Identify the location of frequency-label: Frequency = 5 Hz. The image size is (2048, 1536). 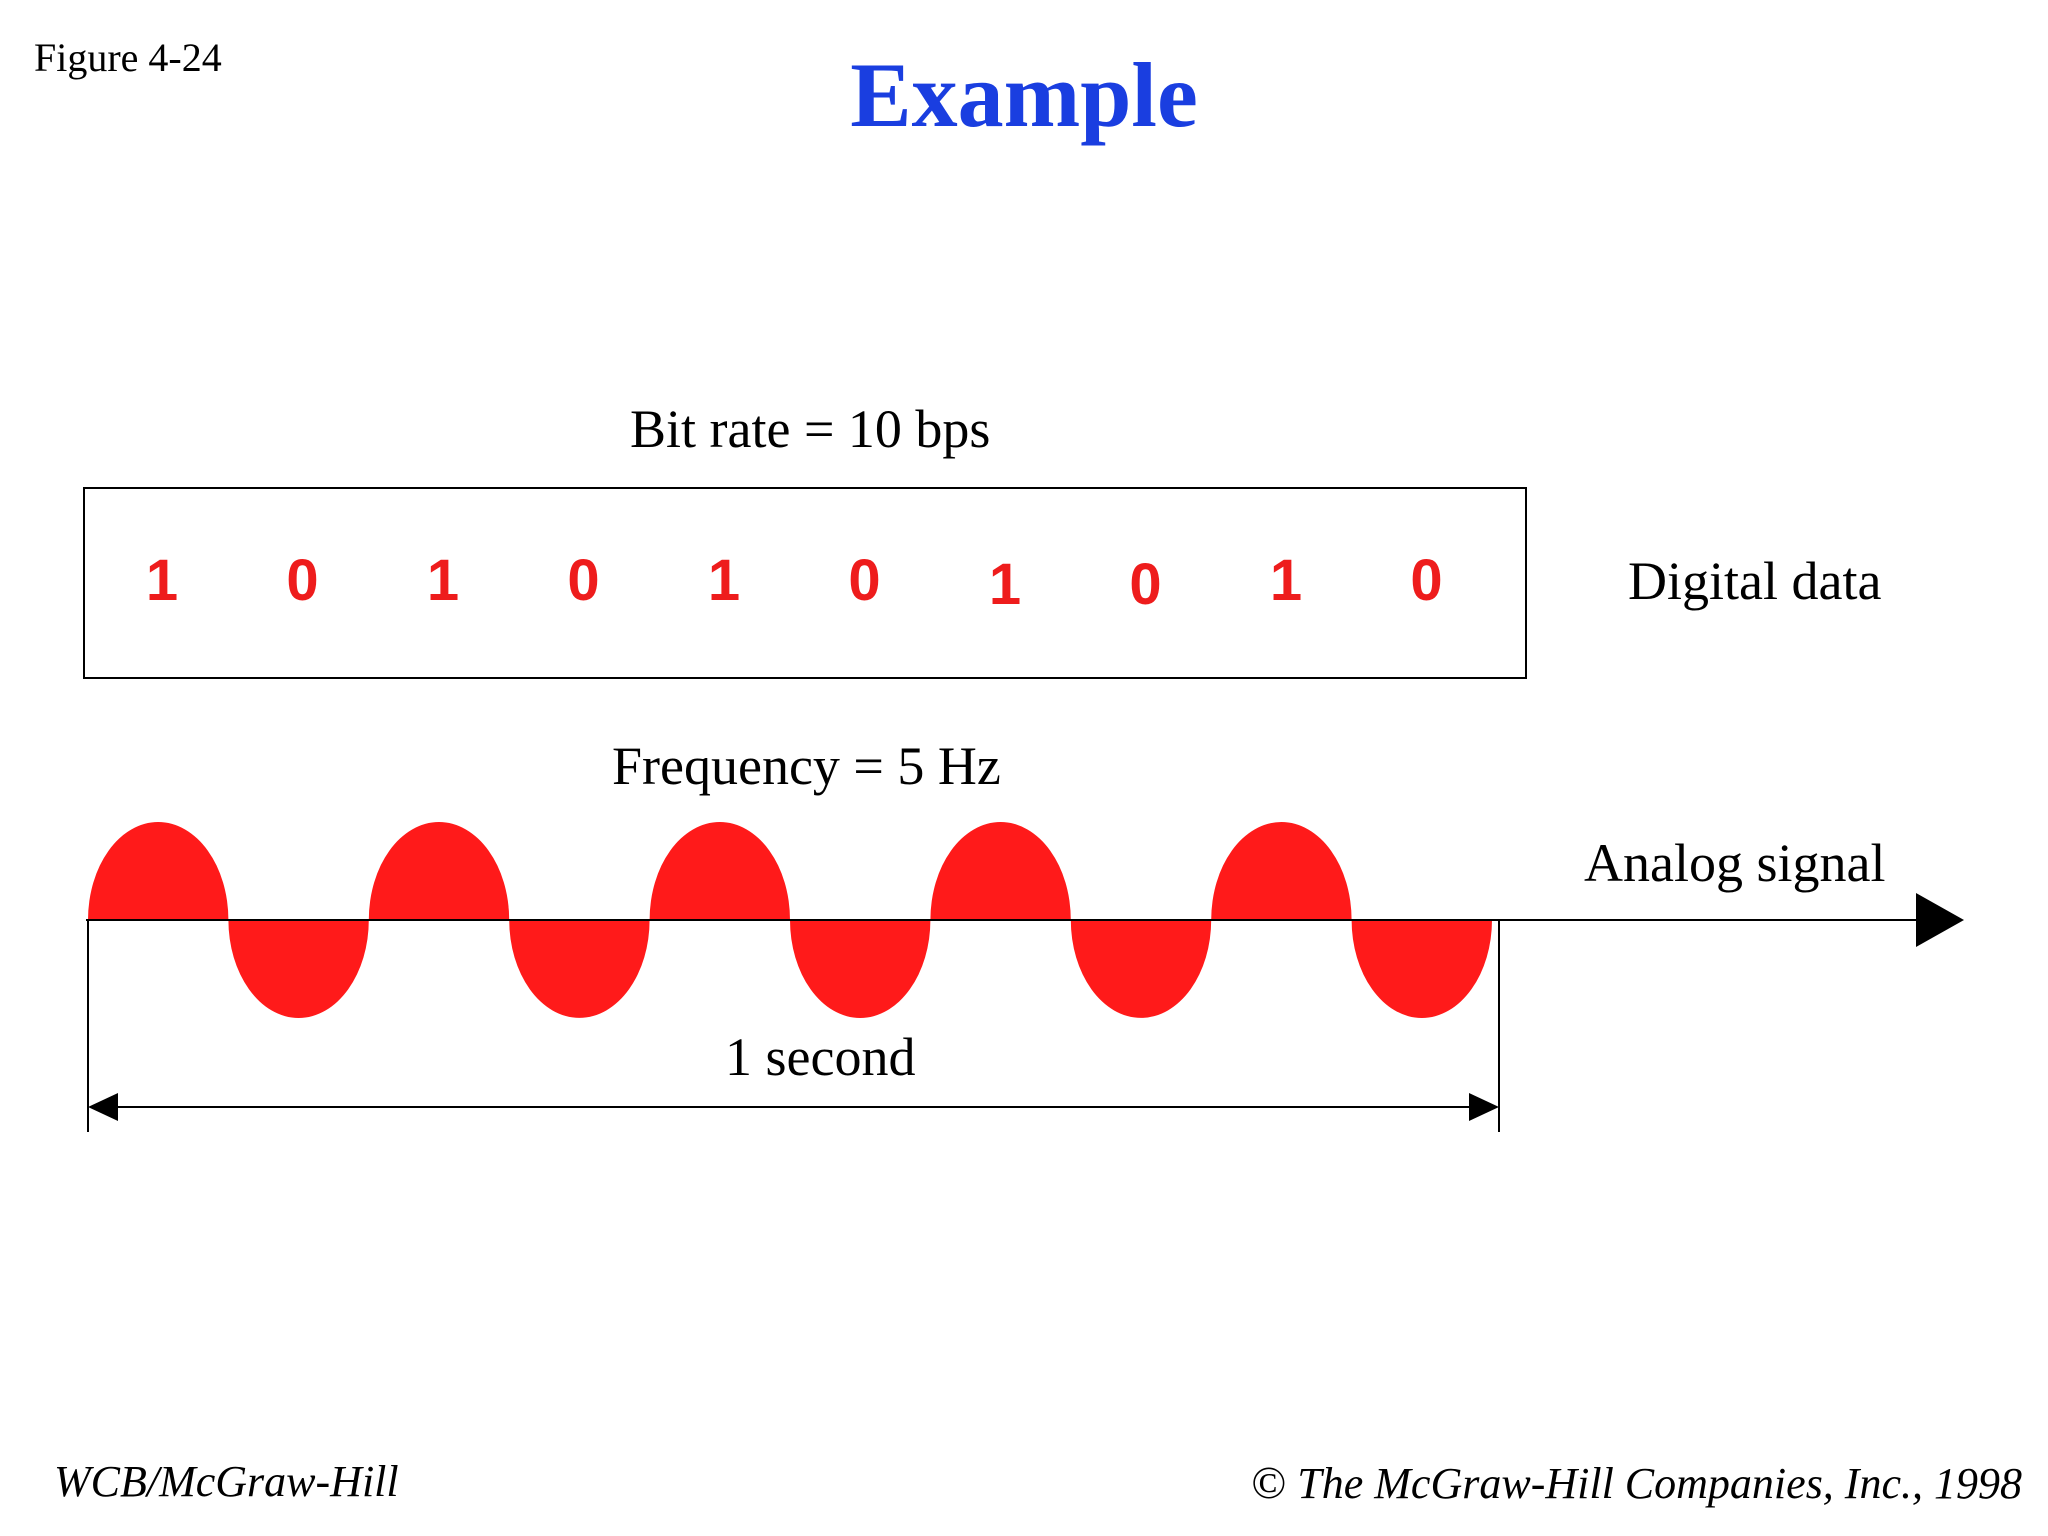
(806, 766).